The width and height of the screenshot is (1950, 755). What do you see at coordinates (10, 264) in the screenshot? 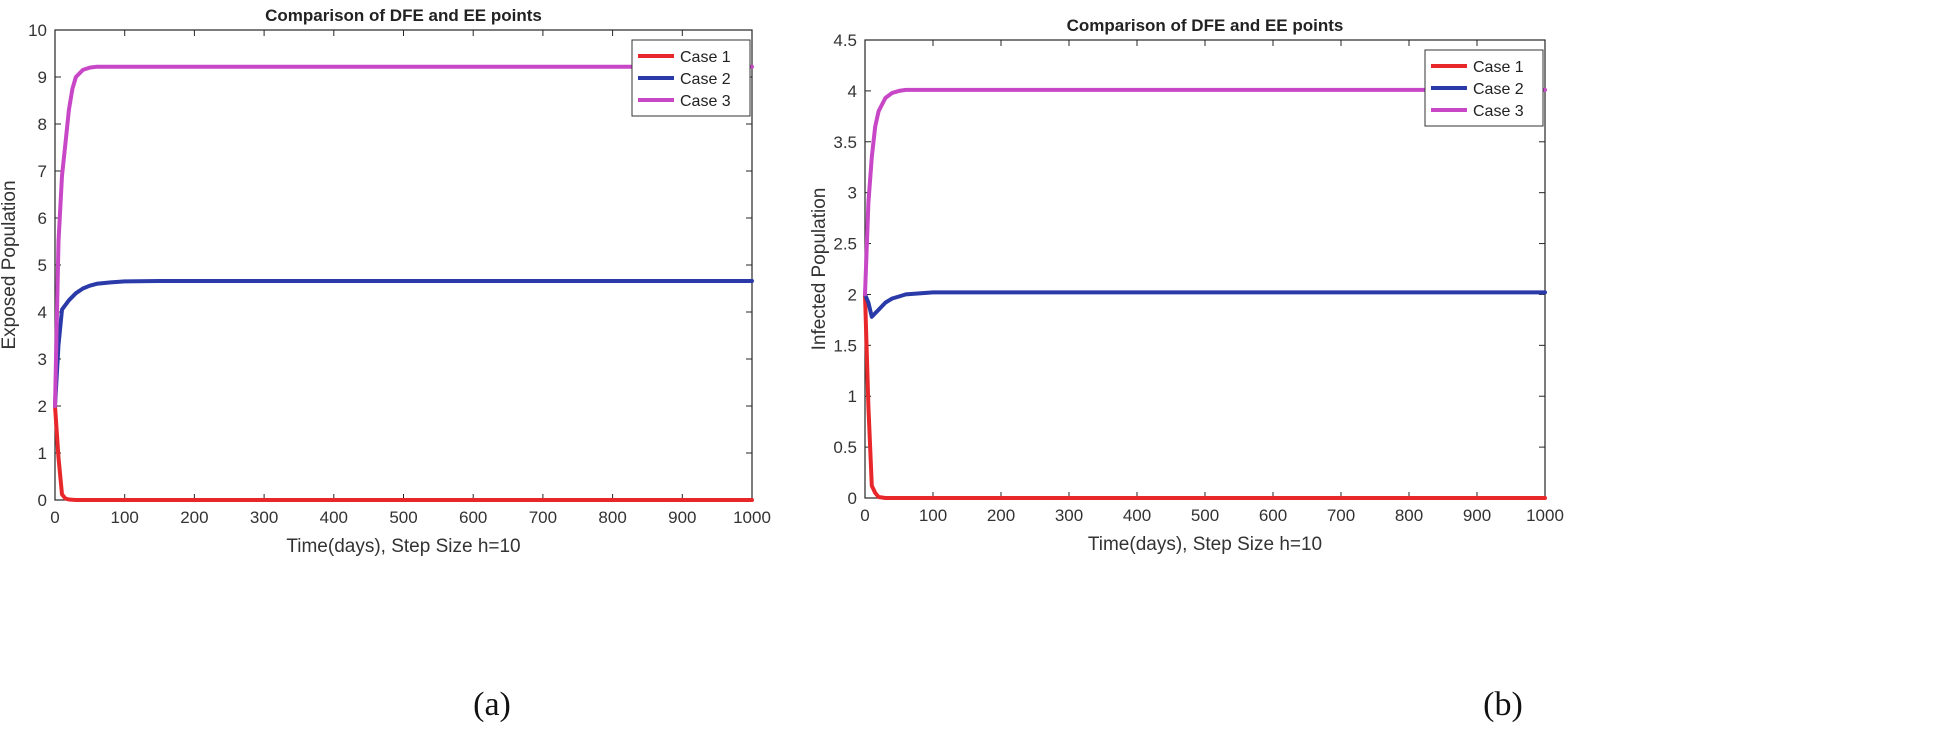
I see `y-axis-label: Exposed Population` at bounding box center [10, 264].